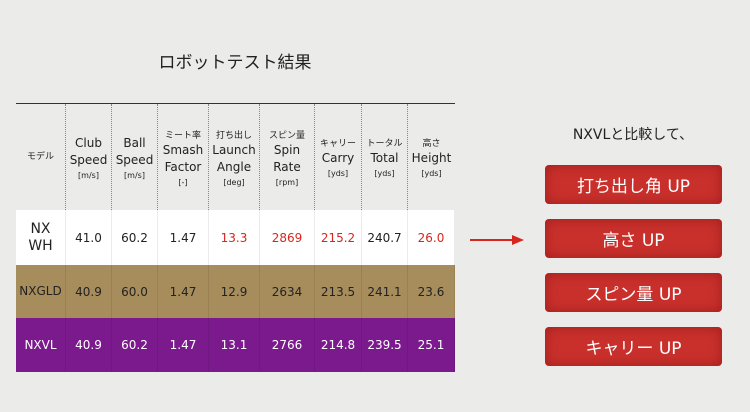  I want to click on value-cell: 214.8, so click(338, 345).